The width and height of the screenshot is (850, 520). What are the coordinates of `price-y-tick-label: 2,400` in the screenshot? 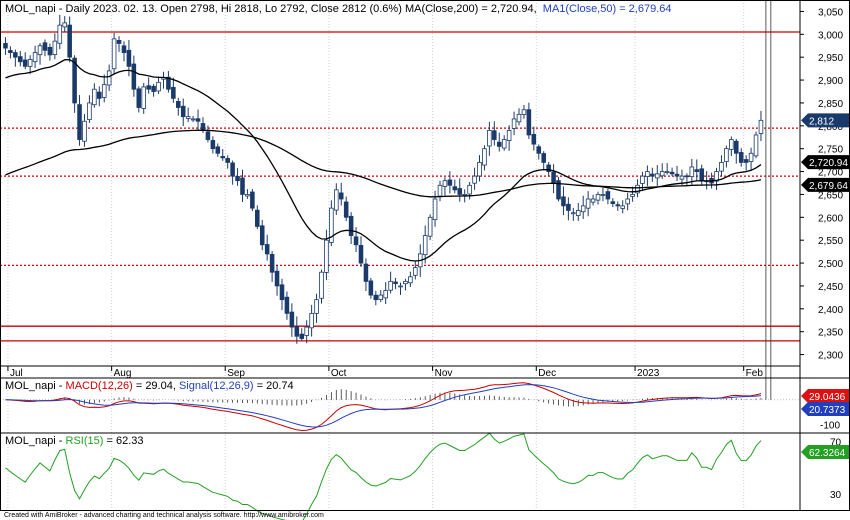 It's located at (830, 310).